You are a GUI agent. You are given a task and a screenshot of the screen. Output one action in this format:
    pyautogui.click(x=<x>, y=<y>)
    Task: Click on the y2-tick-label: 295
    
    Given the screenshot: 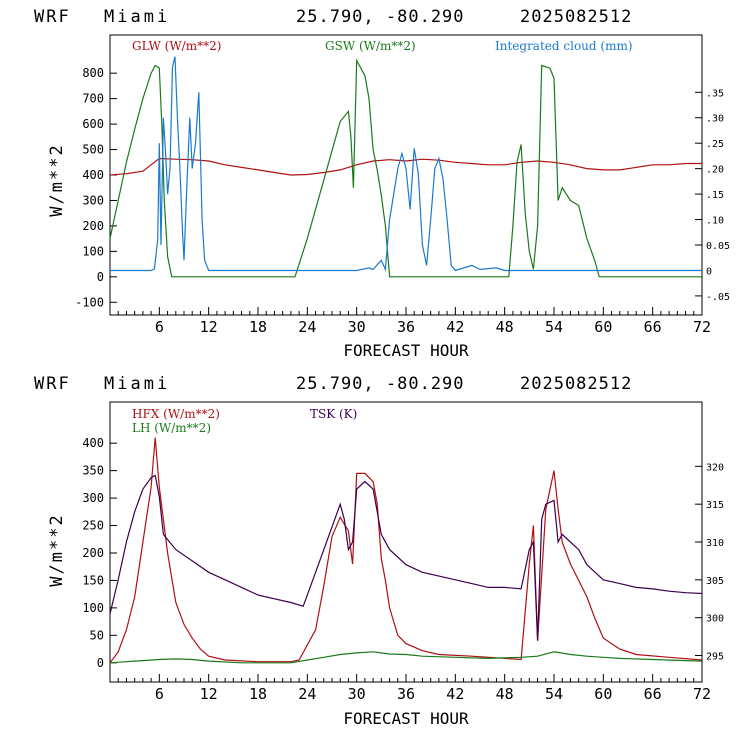 What is the action you would take?
    pyautogui.click(x=715, y=657)
    